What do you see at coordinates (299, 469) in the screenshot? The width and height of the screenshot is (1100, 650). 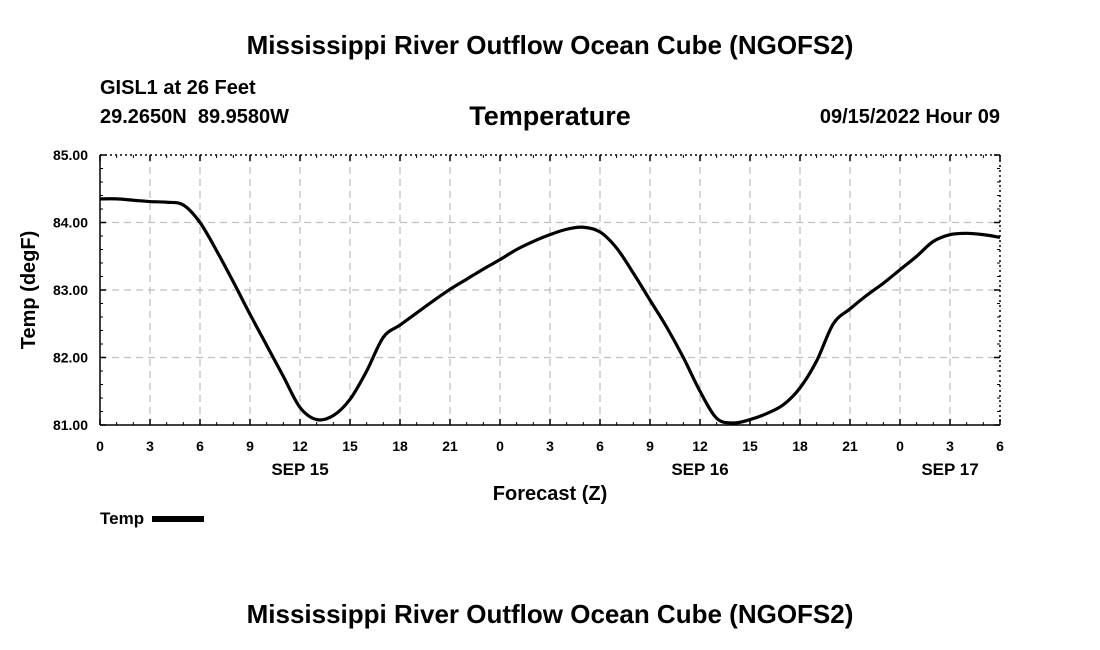 I see `date-label: SEP 15` at bounding box center [299, 469].